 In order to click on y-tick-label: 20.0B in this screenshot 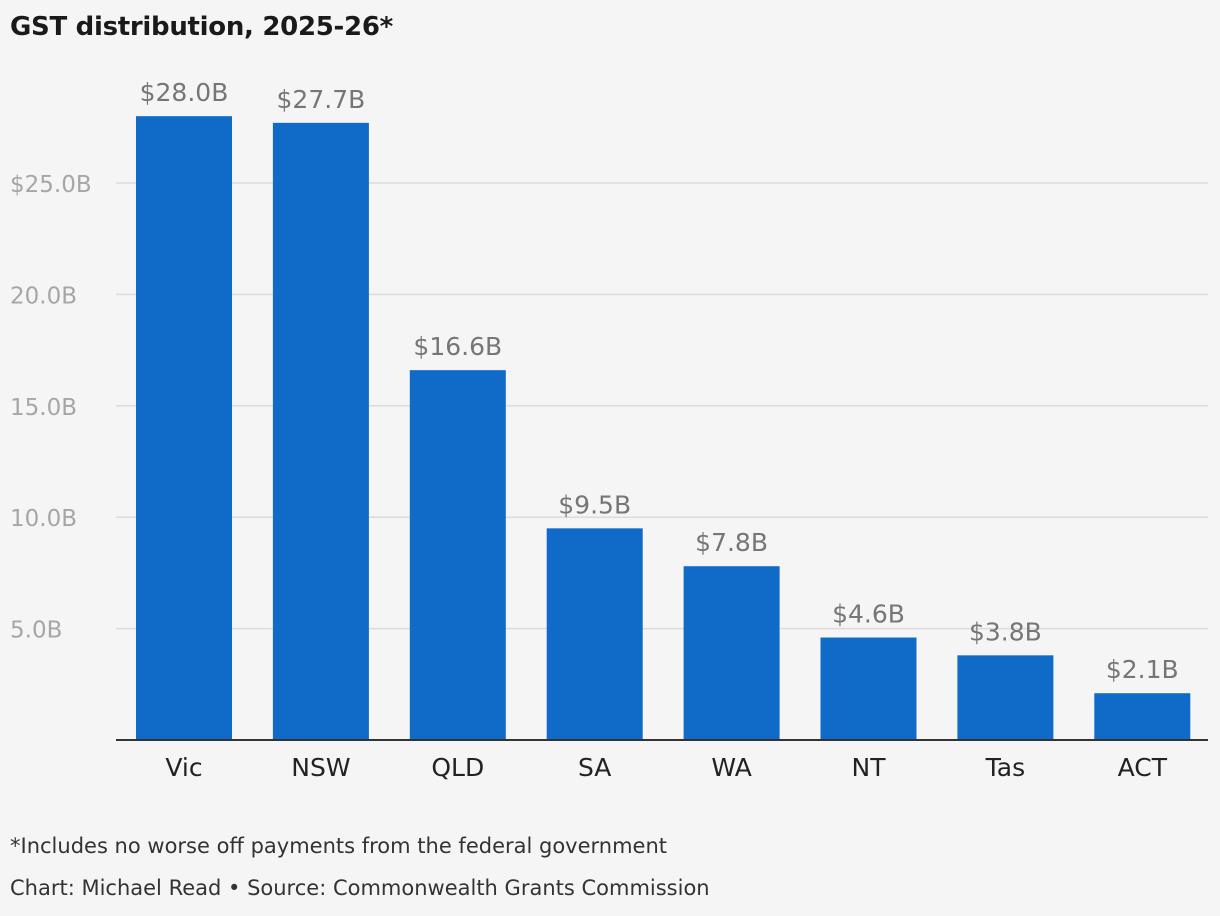, I will do `click(43, 296)`.